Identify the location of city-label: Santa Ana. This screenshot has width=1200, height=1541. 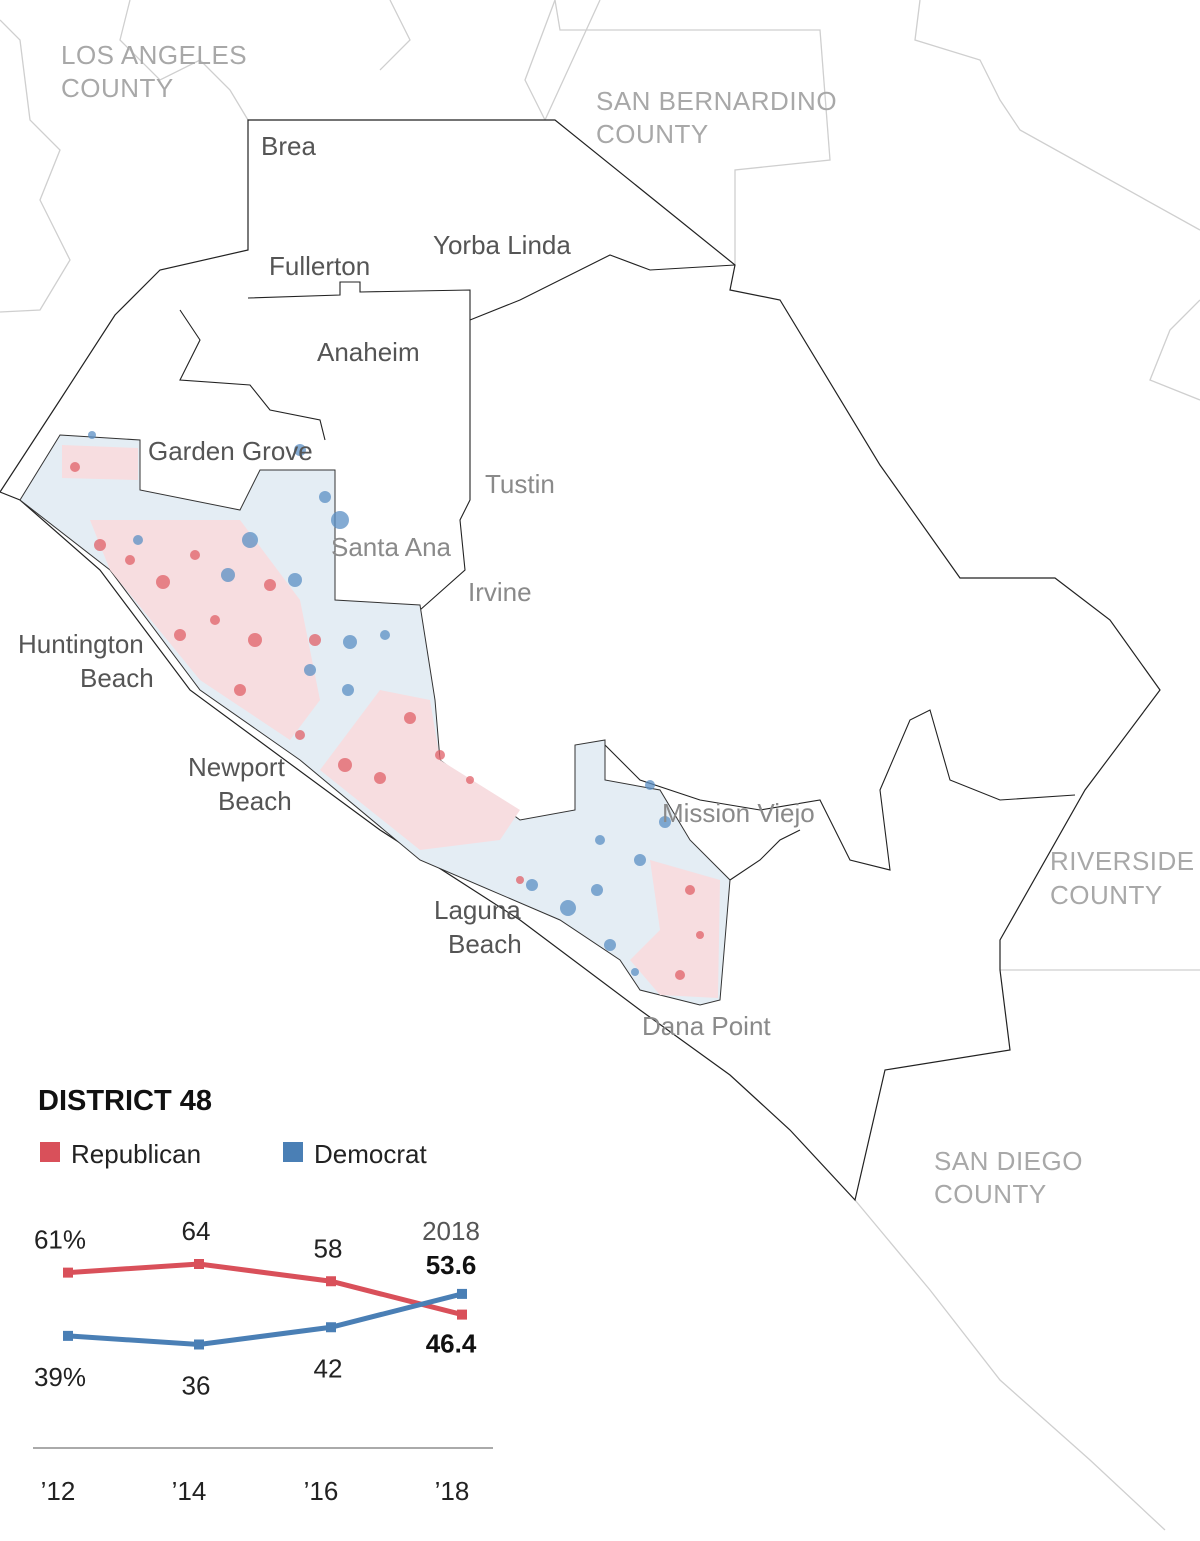
(391, 547).